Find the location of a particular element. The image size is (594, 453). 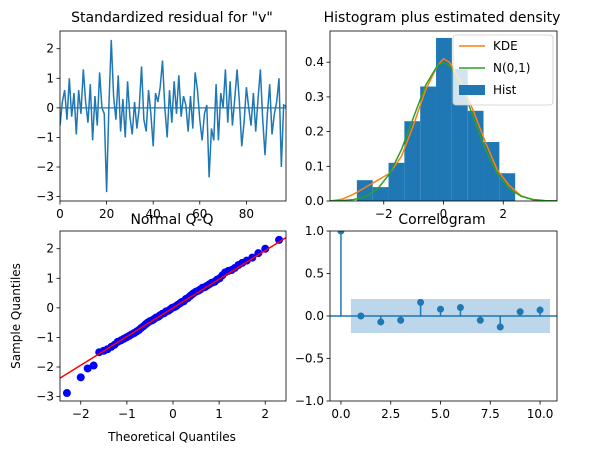

legend: KDE N(0,1) Hist is located at coordinates (503, 70).